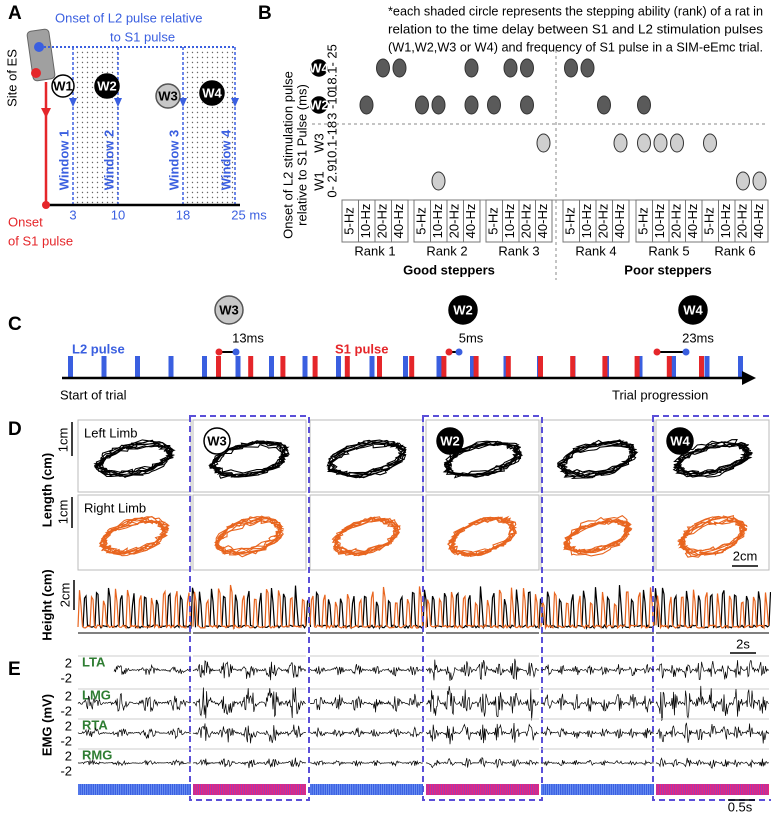  I want to click on window-label: Window 4, so click(225, 159).